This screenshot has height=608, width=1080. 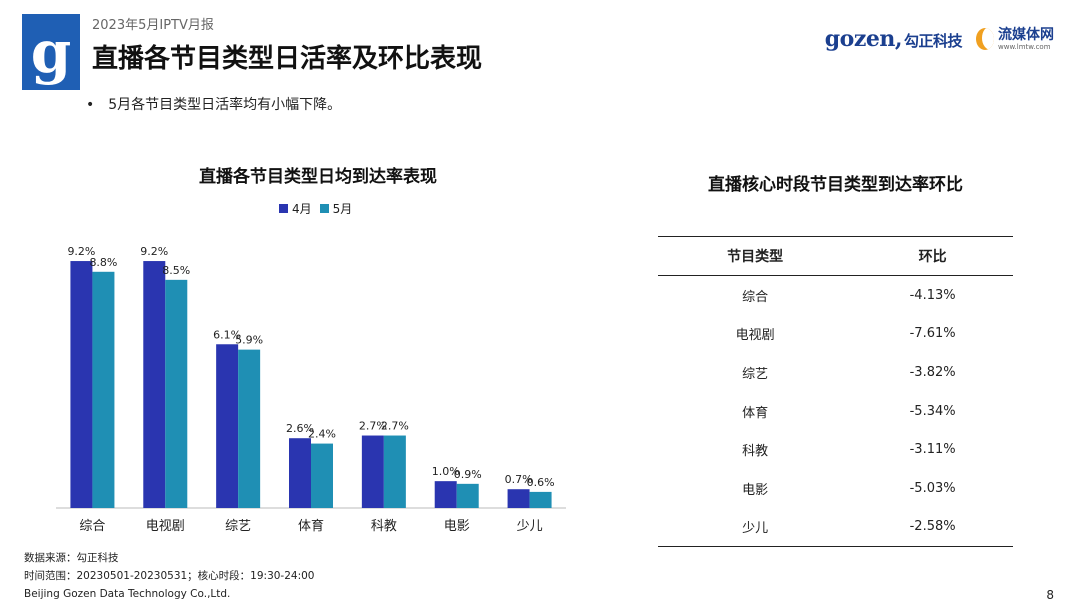 What do you see at coordinates (835, 185) in the screenshot?
I see `table-title: 直播核心时段节目类型到达率环比` at bounding box center [835, 185].